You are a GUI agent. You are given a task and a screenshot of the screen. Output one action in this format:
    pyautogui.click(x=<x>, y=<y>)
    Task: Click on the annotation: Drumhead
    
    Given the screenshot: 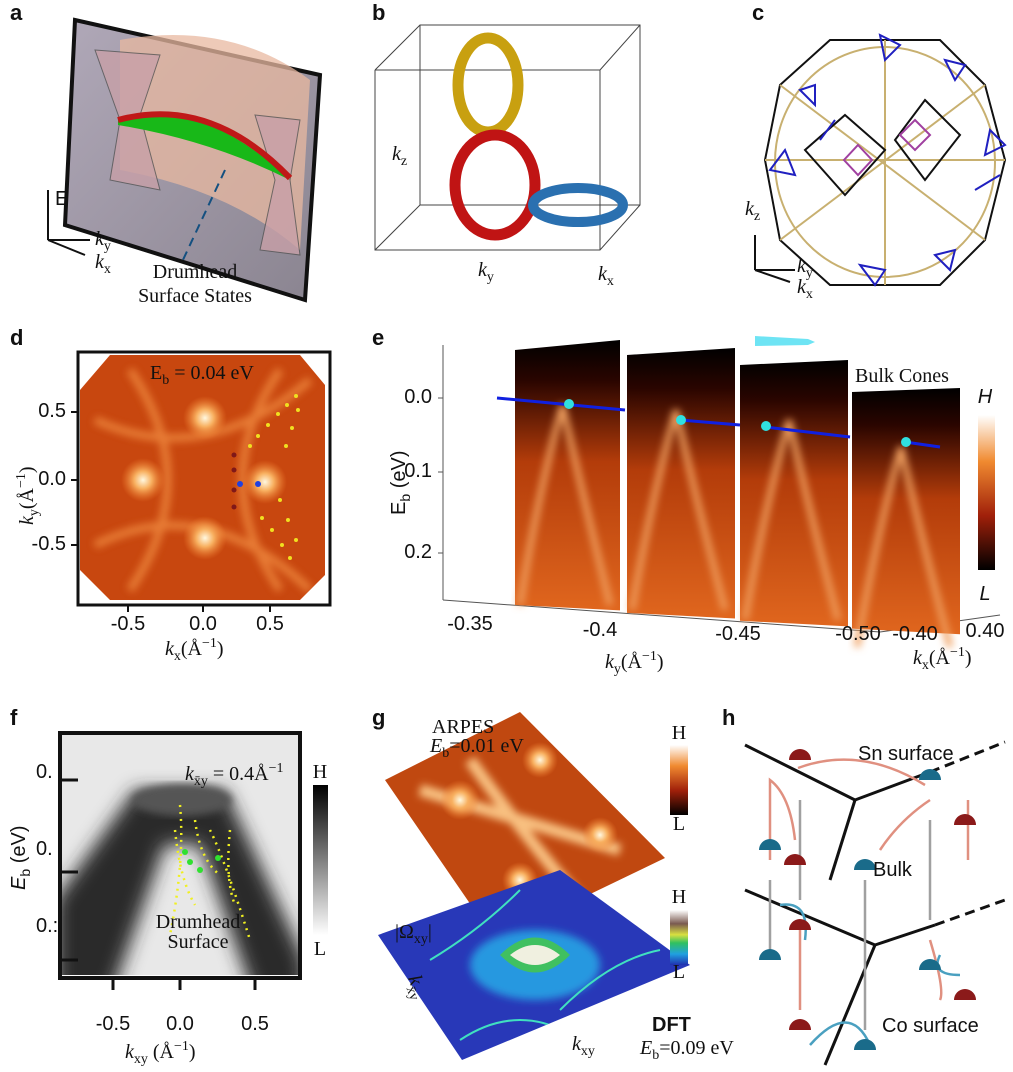 What is the action you would take?
    pyautogui.click(x=198, y=922)
    